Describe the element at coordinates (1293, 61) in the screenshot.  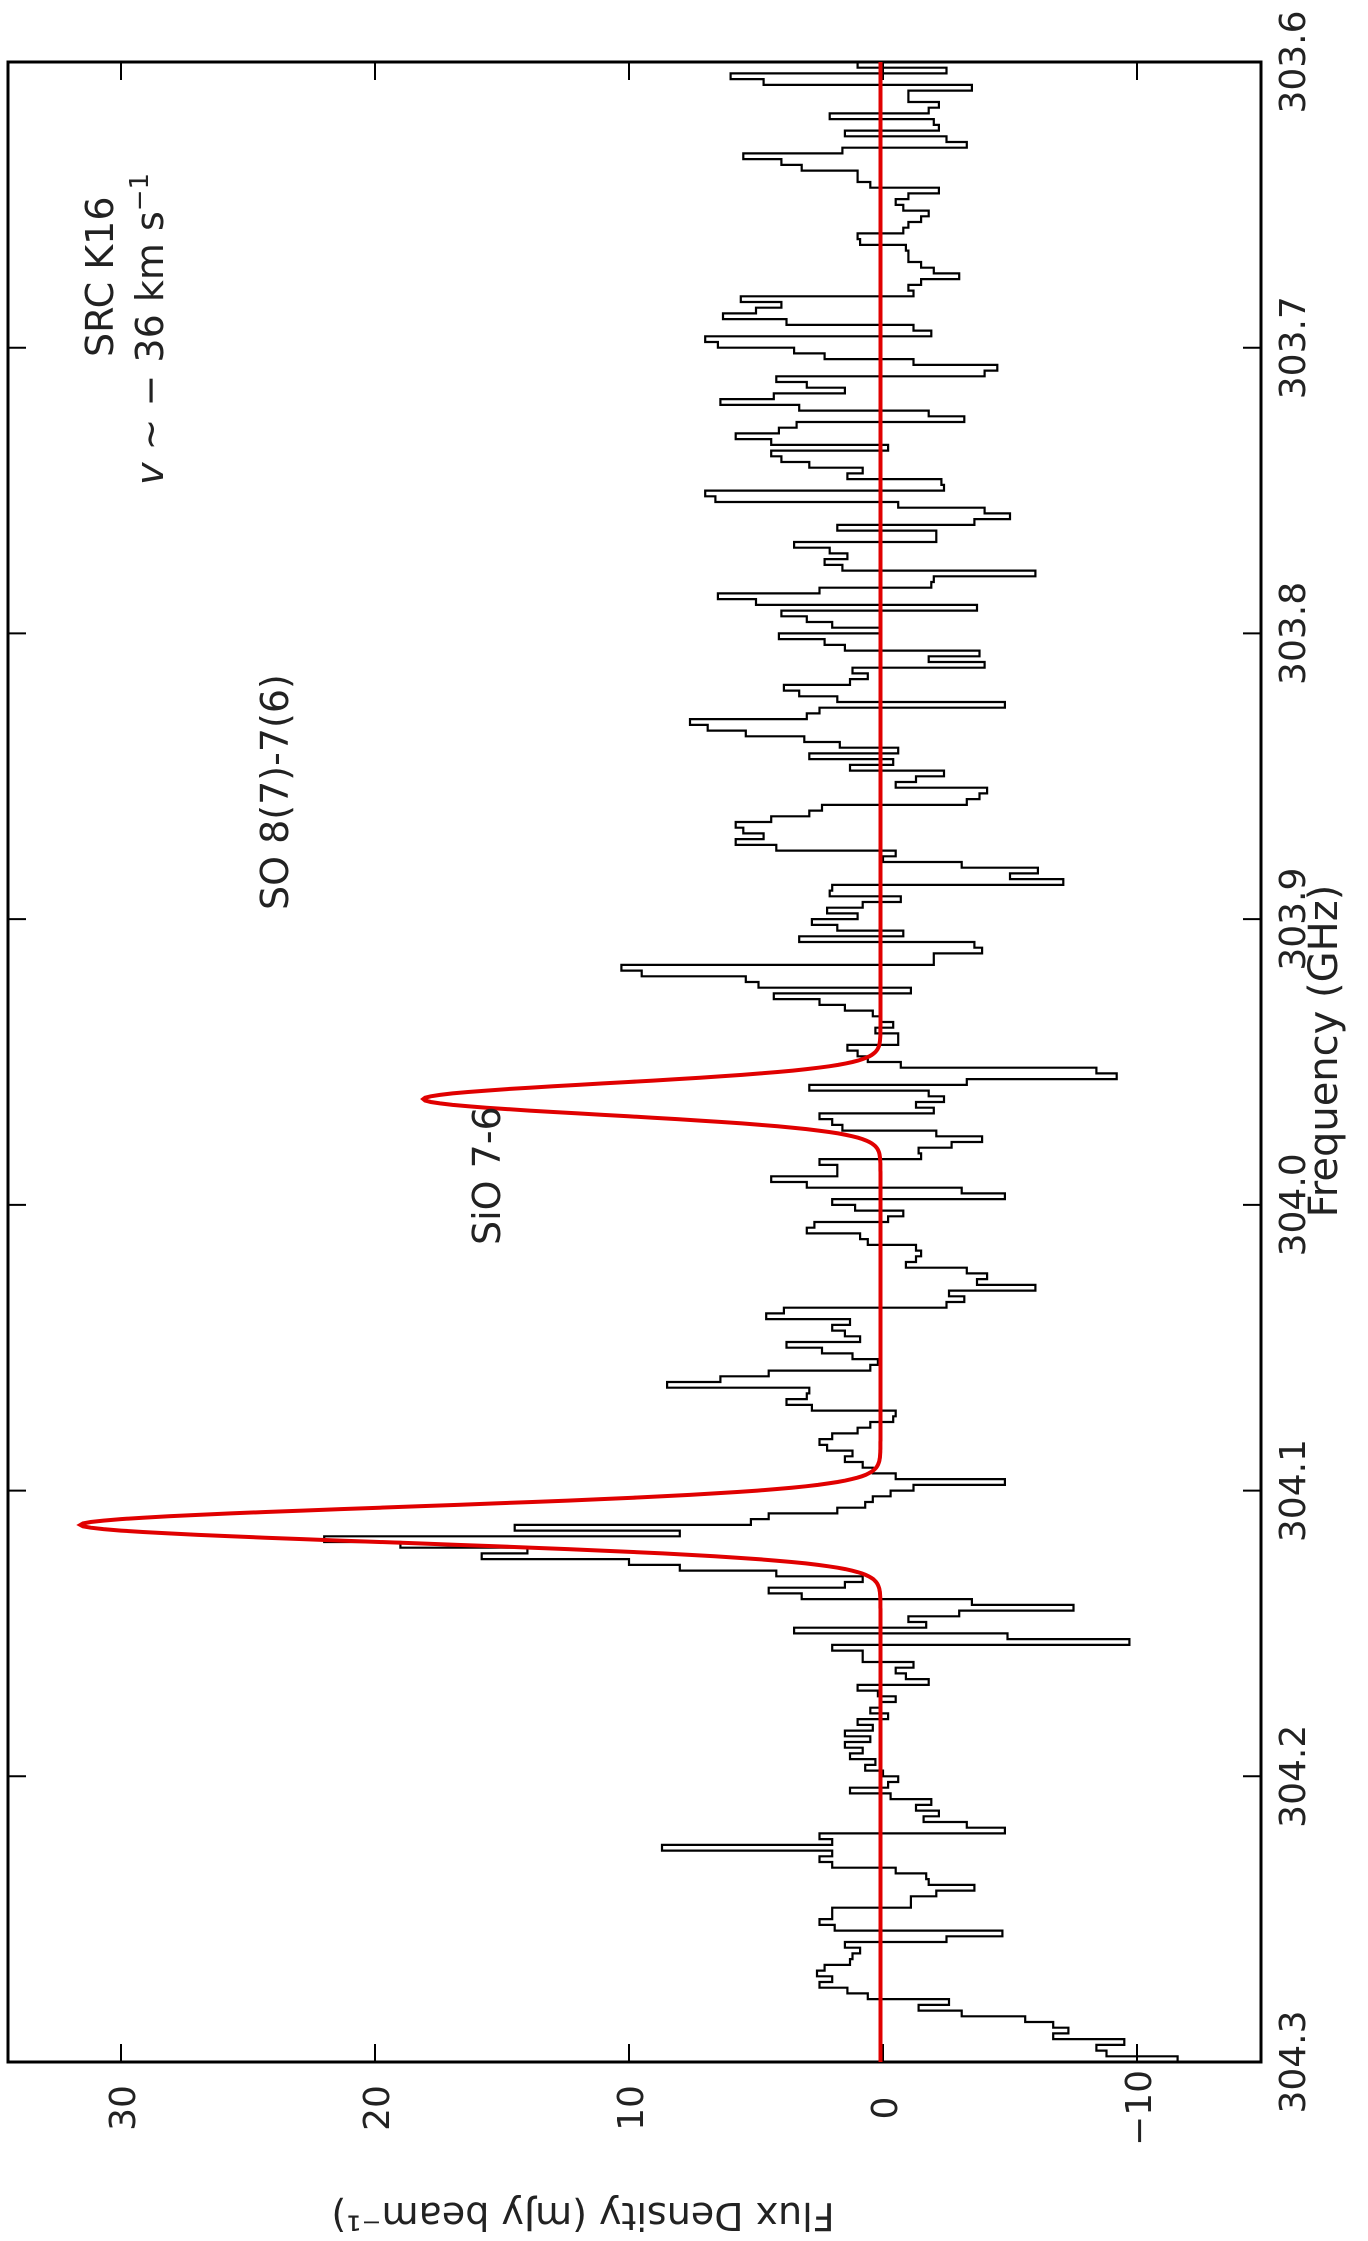
I see `x-tick-label: 303.6` at that location.